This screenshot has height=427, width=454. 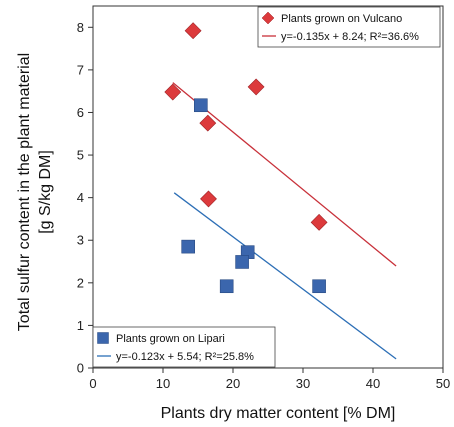 What do you see at coordinates (103, 338) in the screenshot?
I see `legend-square-icon` at bounding box center [103, 338].